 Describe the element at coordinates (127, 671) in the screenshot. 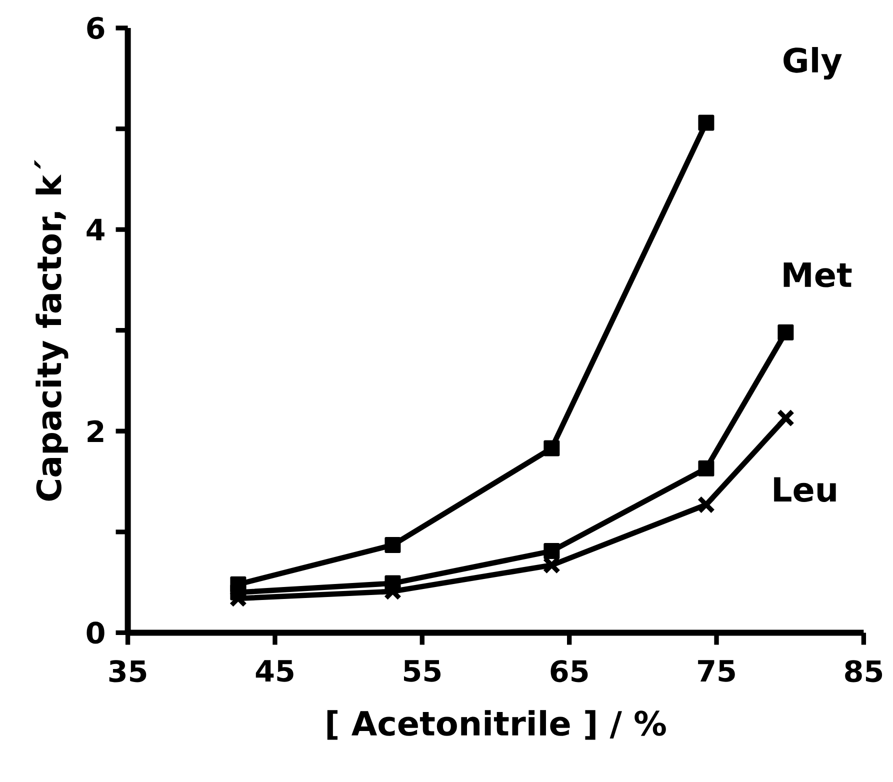

I see `x-tick-label: 35` at that location.